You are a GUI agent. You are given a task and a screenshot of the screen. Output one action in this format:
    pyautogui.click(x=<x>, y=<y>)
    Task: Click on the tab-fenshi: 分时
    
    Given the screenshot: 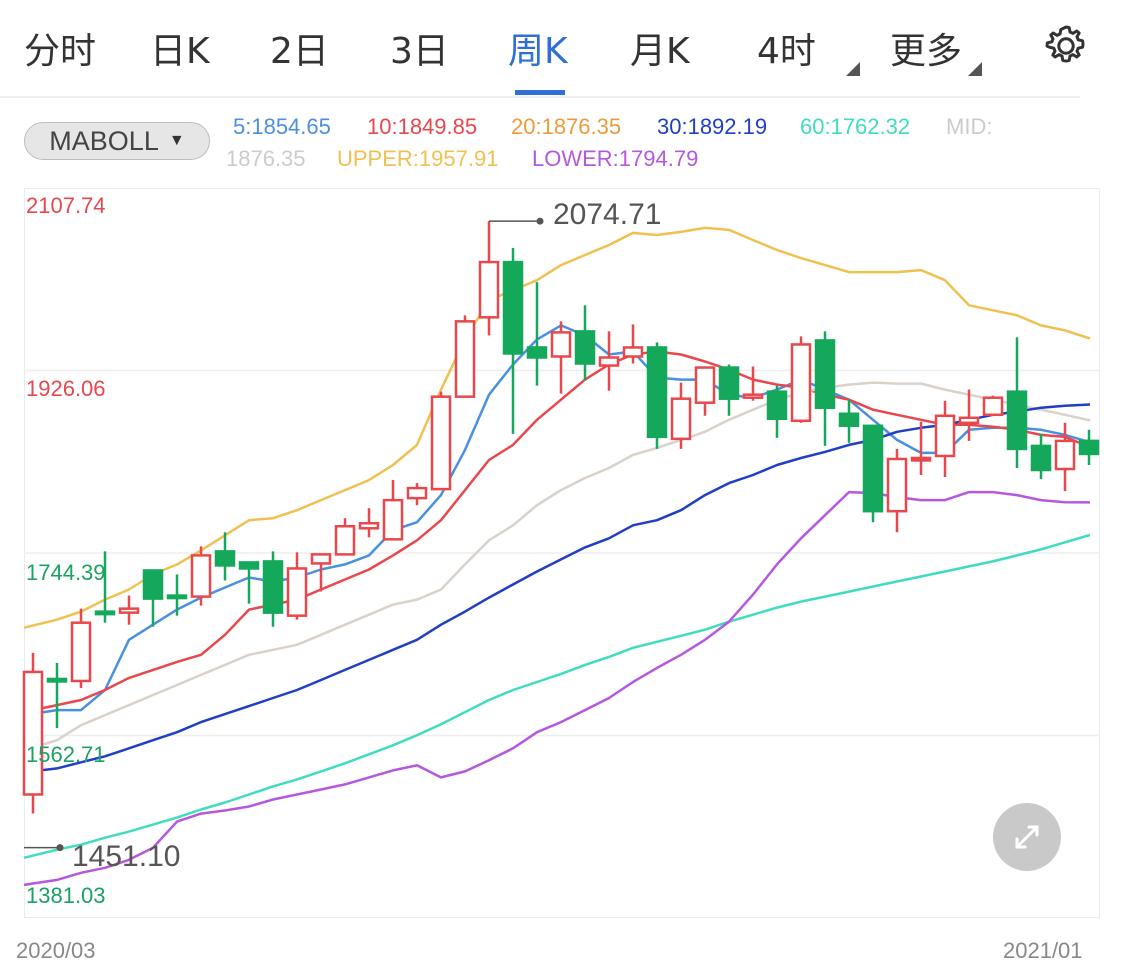 What is the action you would take?
    pyautogui.click(x=60, y=51)
    